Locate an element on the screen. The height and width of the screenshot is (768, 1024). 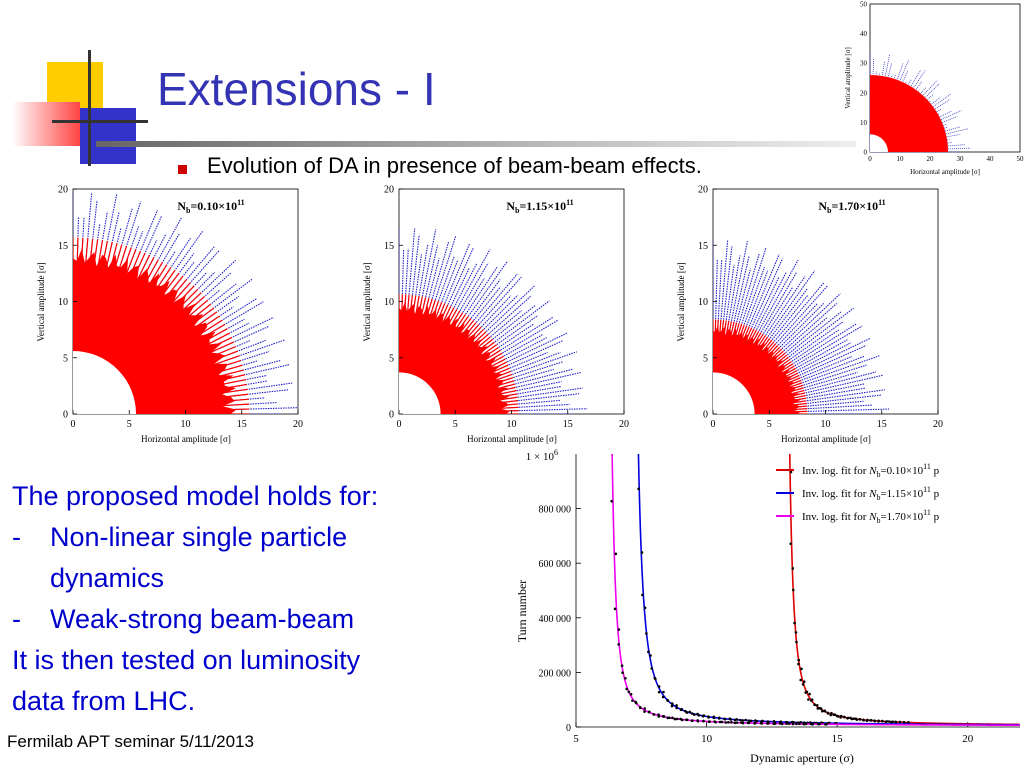
inset-y-tick-label: 30 is located at coordinates (864, 64).